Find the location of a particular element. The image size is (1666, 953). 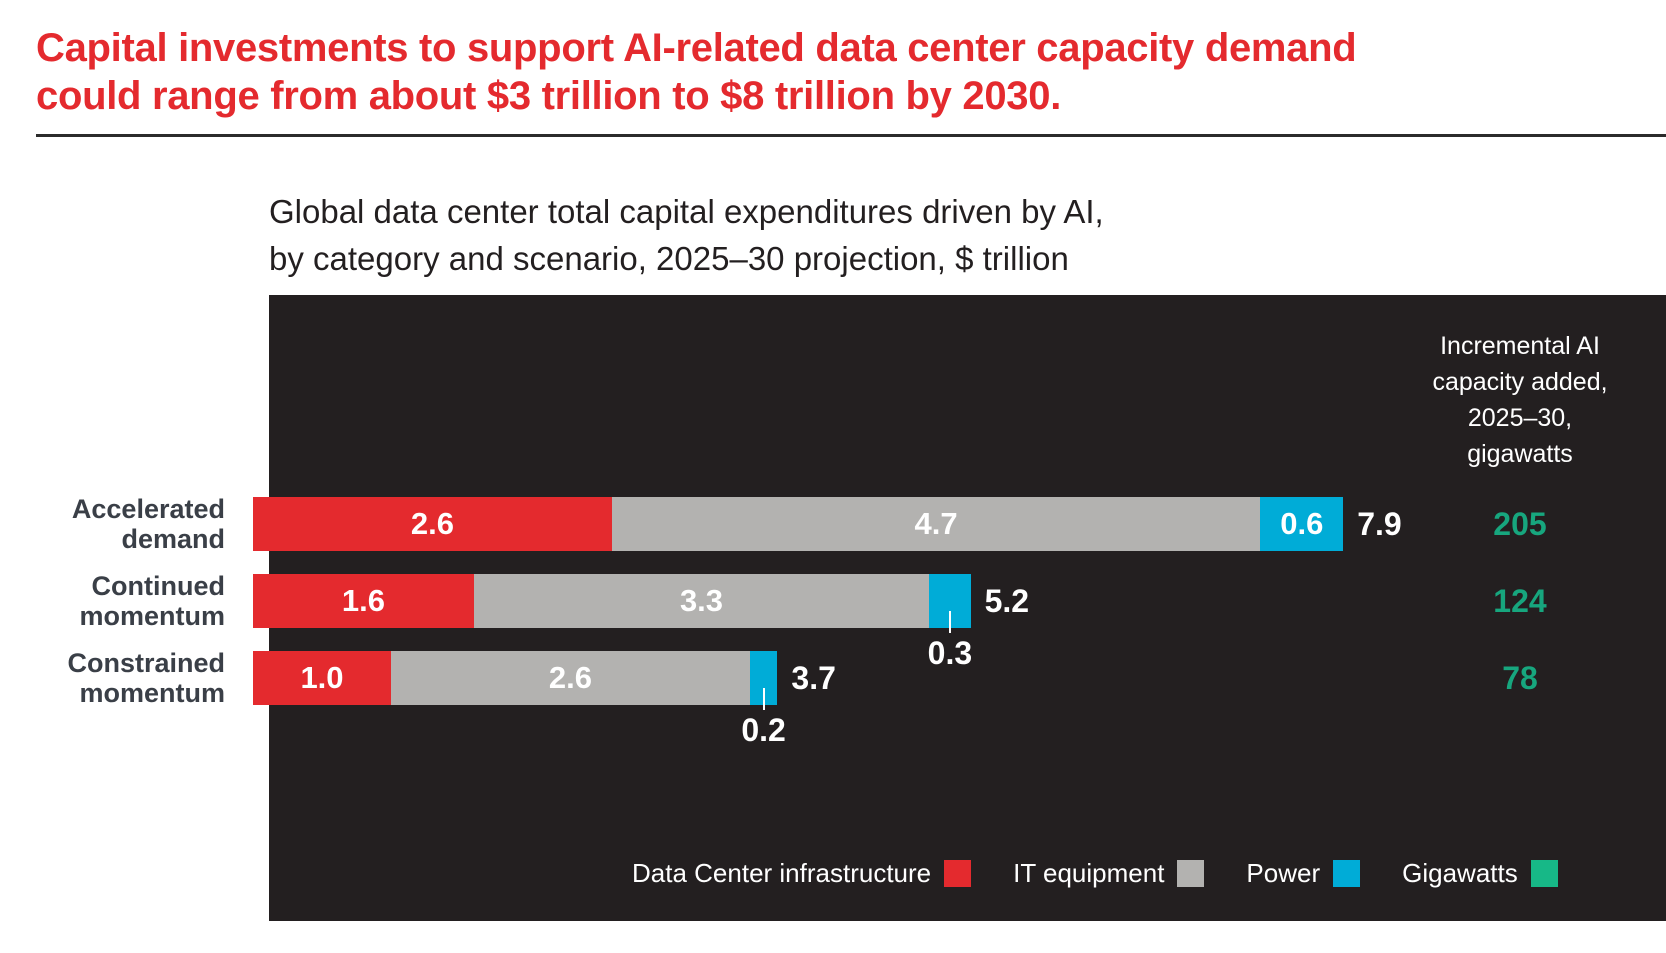

bar-segment-it-equipment: 2.6 is located at coordinates (570, 678).